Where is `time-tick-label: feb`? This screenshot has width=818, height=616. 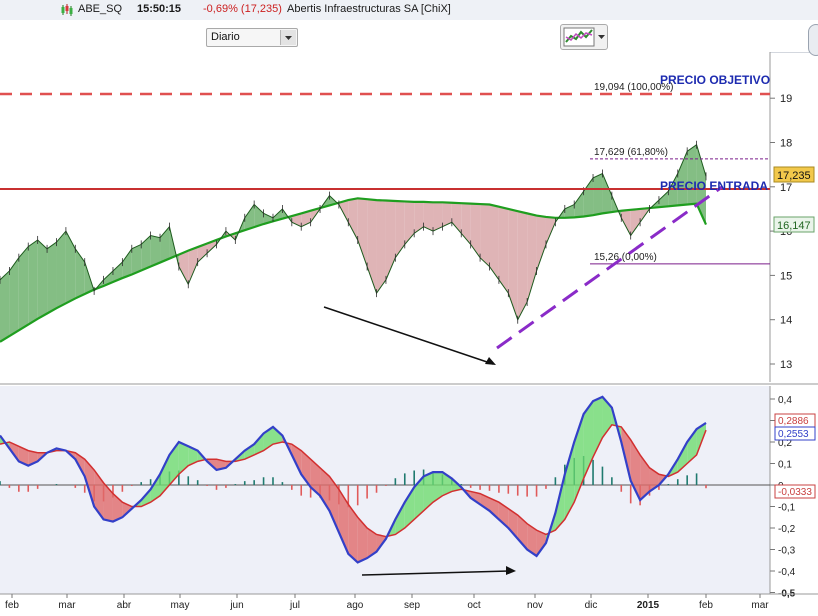
time-tick-label: feb is located at coordinates (706, 605).